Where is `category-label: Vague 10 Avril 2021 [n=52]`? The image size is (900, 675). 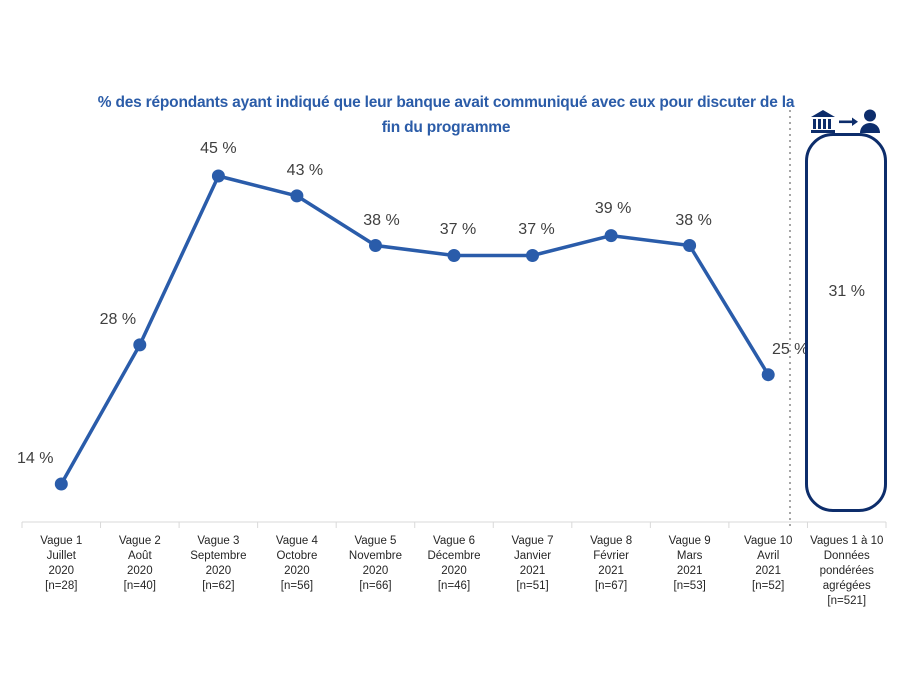 category-label: Vague 10 Avril 2021 [n=52] is located at coordinates (768, 577).